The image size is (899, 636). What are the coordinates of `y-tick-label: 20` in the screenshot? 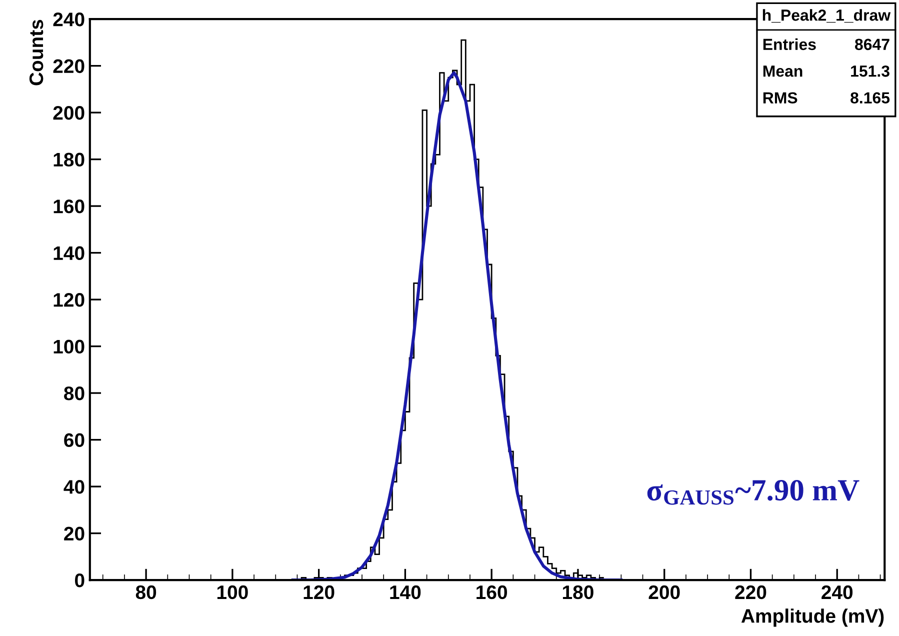 It's located at (74, 533).